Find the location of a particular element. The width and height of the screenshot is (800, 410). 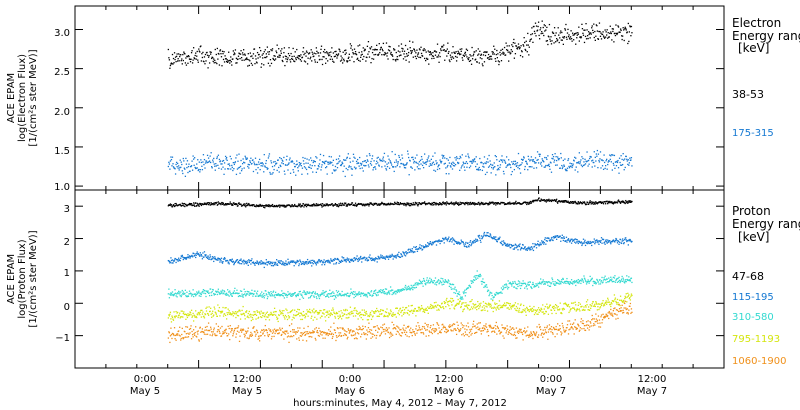

proton-legend-47-68: 47-68 is located at coordinates (748, 276).